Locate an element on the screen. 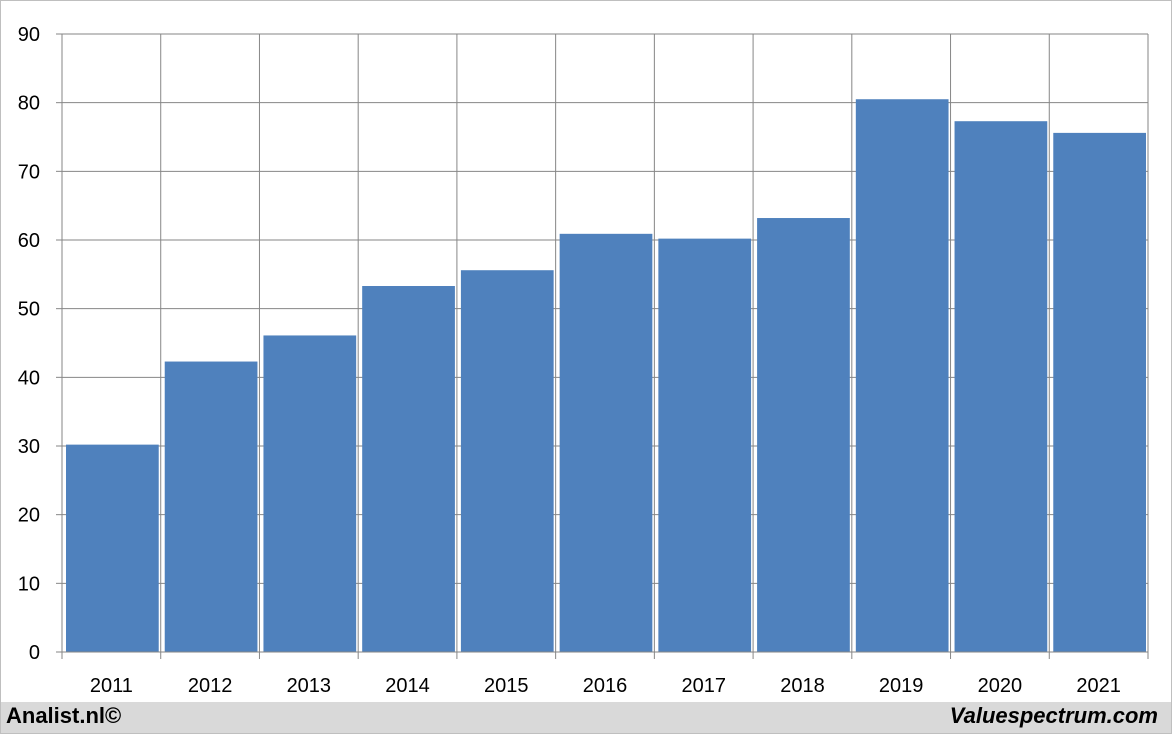 This screenshot has width=1172, height=734. x-tick-label: 2012 is located at coordinates (210, 686).